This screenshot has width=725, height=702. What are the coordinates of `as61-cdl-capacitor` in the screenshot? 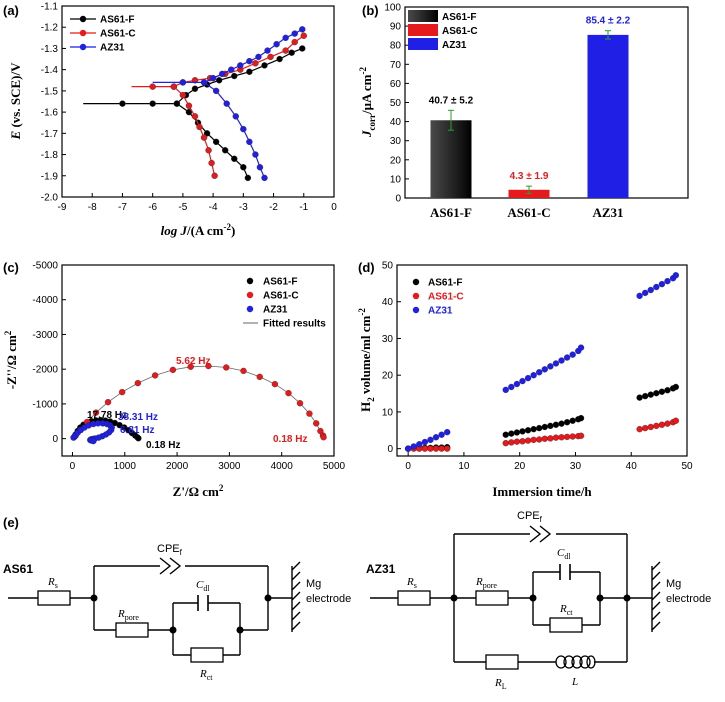 It's located at (203, 603).